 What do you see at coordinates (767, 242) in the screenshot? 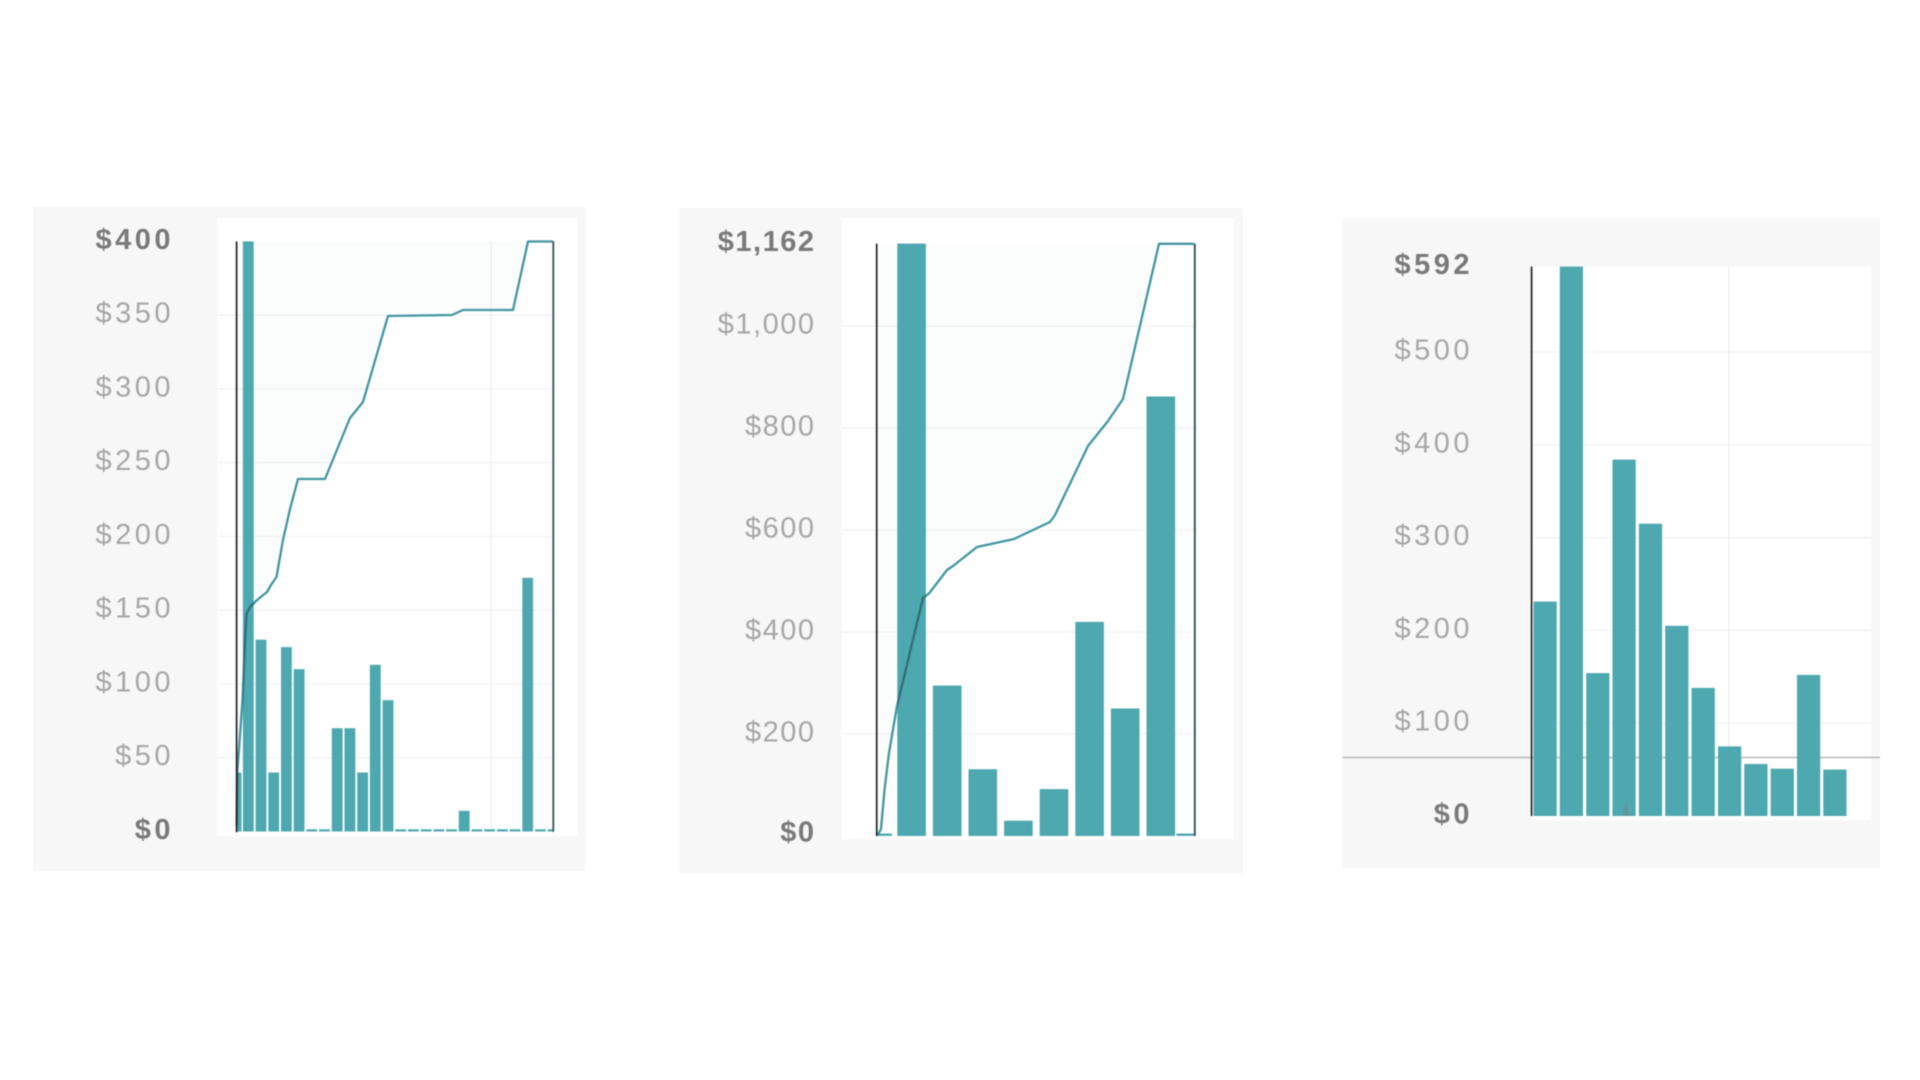
I see `svg-text: $1,162` at bounding box center [767, 242].